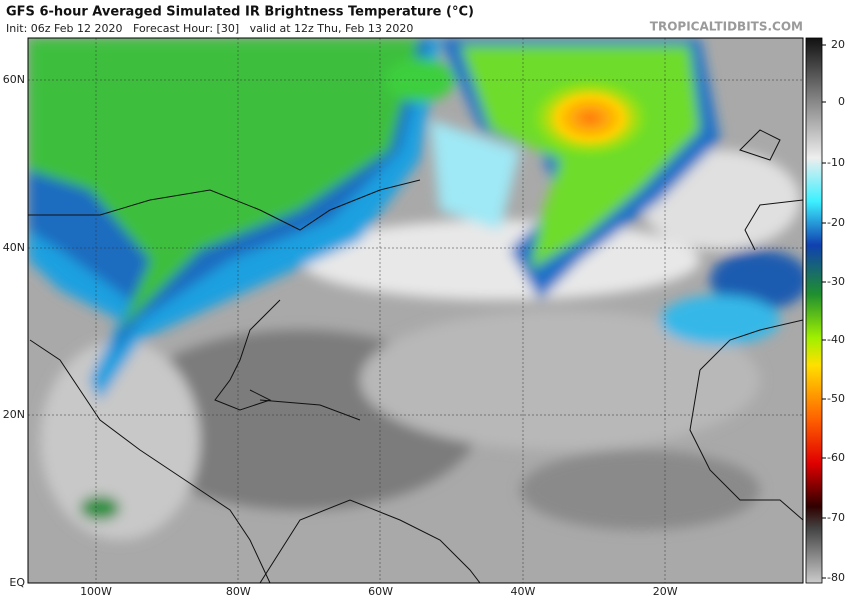  Describe the element at coordinates (726, 27) in the screenshot. I see `site-name: TROPICALTIDBITS.COM` at that location.